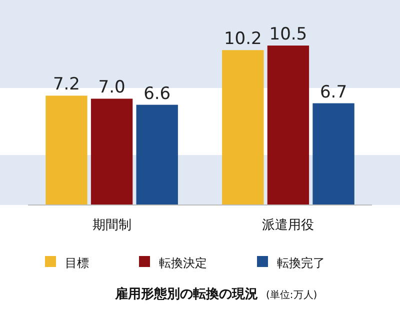 This screenshot has width=400, height=320. I want to click on data-label: 6.6, so click(157, 94).